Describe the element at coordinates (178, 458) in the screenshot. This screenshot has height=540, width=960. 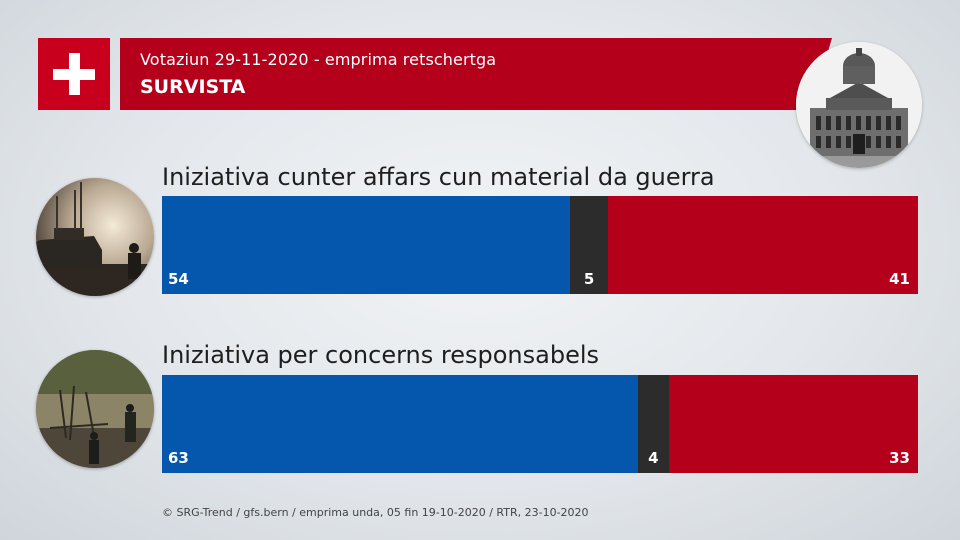
I see `bar-2-yes-value: 63` at that location.